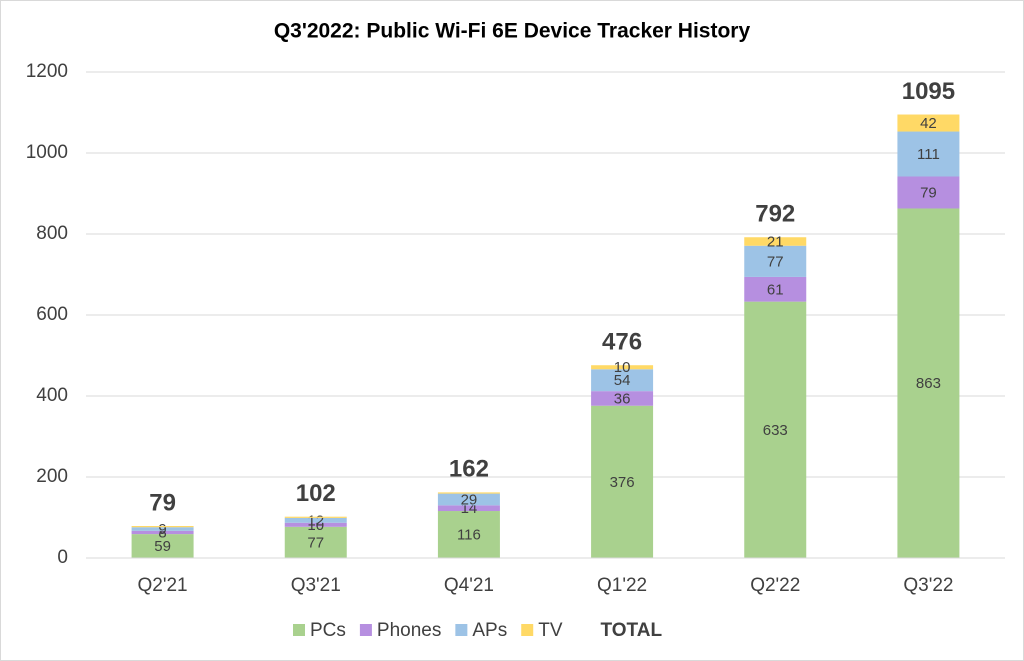  I want to click on value-label: 59, so click(162, 546).